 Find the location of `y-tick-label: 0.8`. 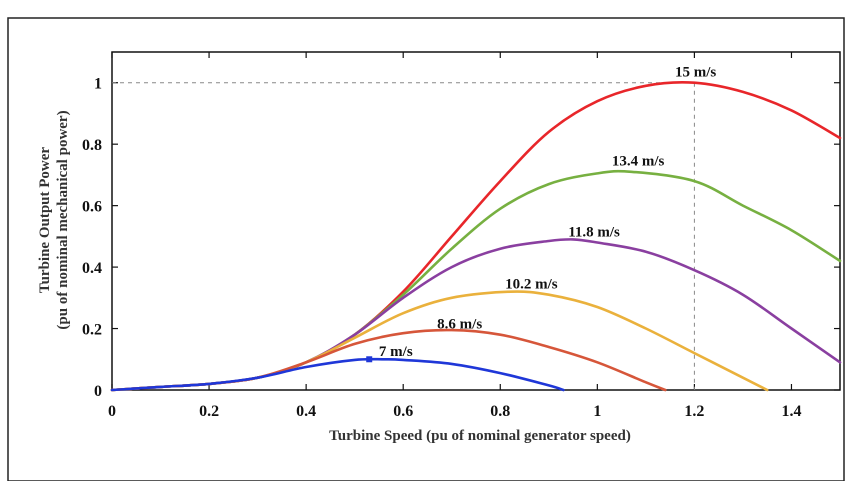

y-tick-label: 0.8 is located at coordinates (92, 145).